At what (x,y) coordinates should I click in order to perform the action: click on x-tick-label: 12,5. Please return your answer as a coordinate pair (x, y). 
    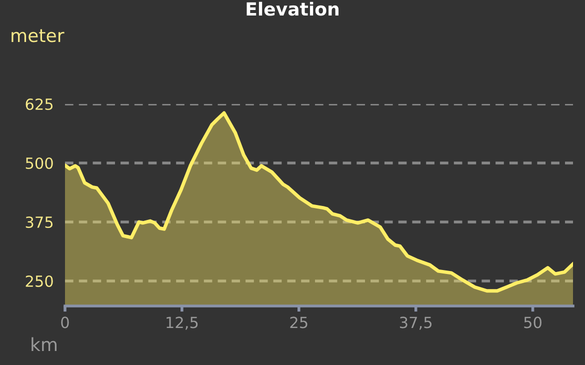
    Looking at the image, I should click on (182, 323).